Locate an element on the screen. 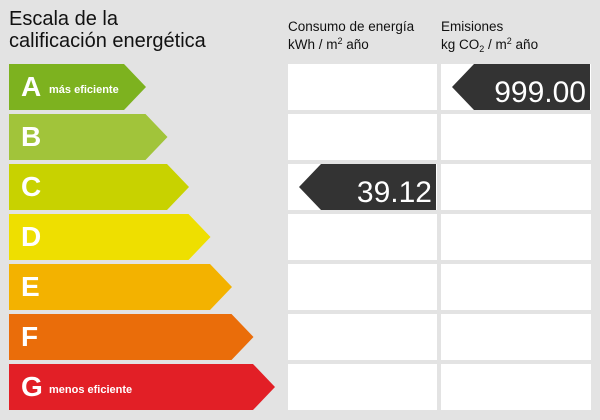 The width and height of the screenshot is (600, 420). emisiones-cell-f is located at coordinates (516, 337).